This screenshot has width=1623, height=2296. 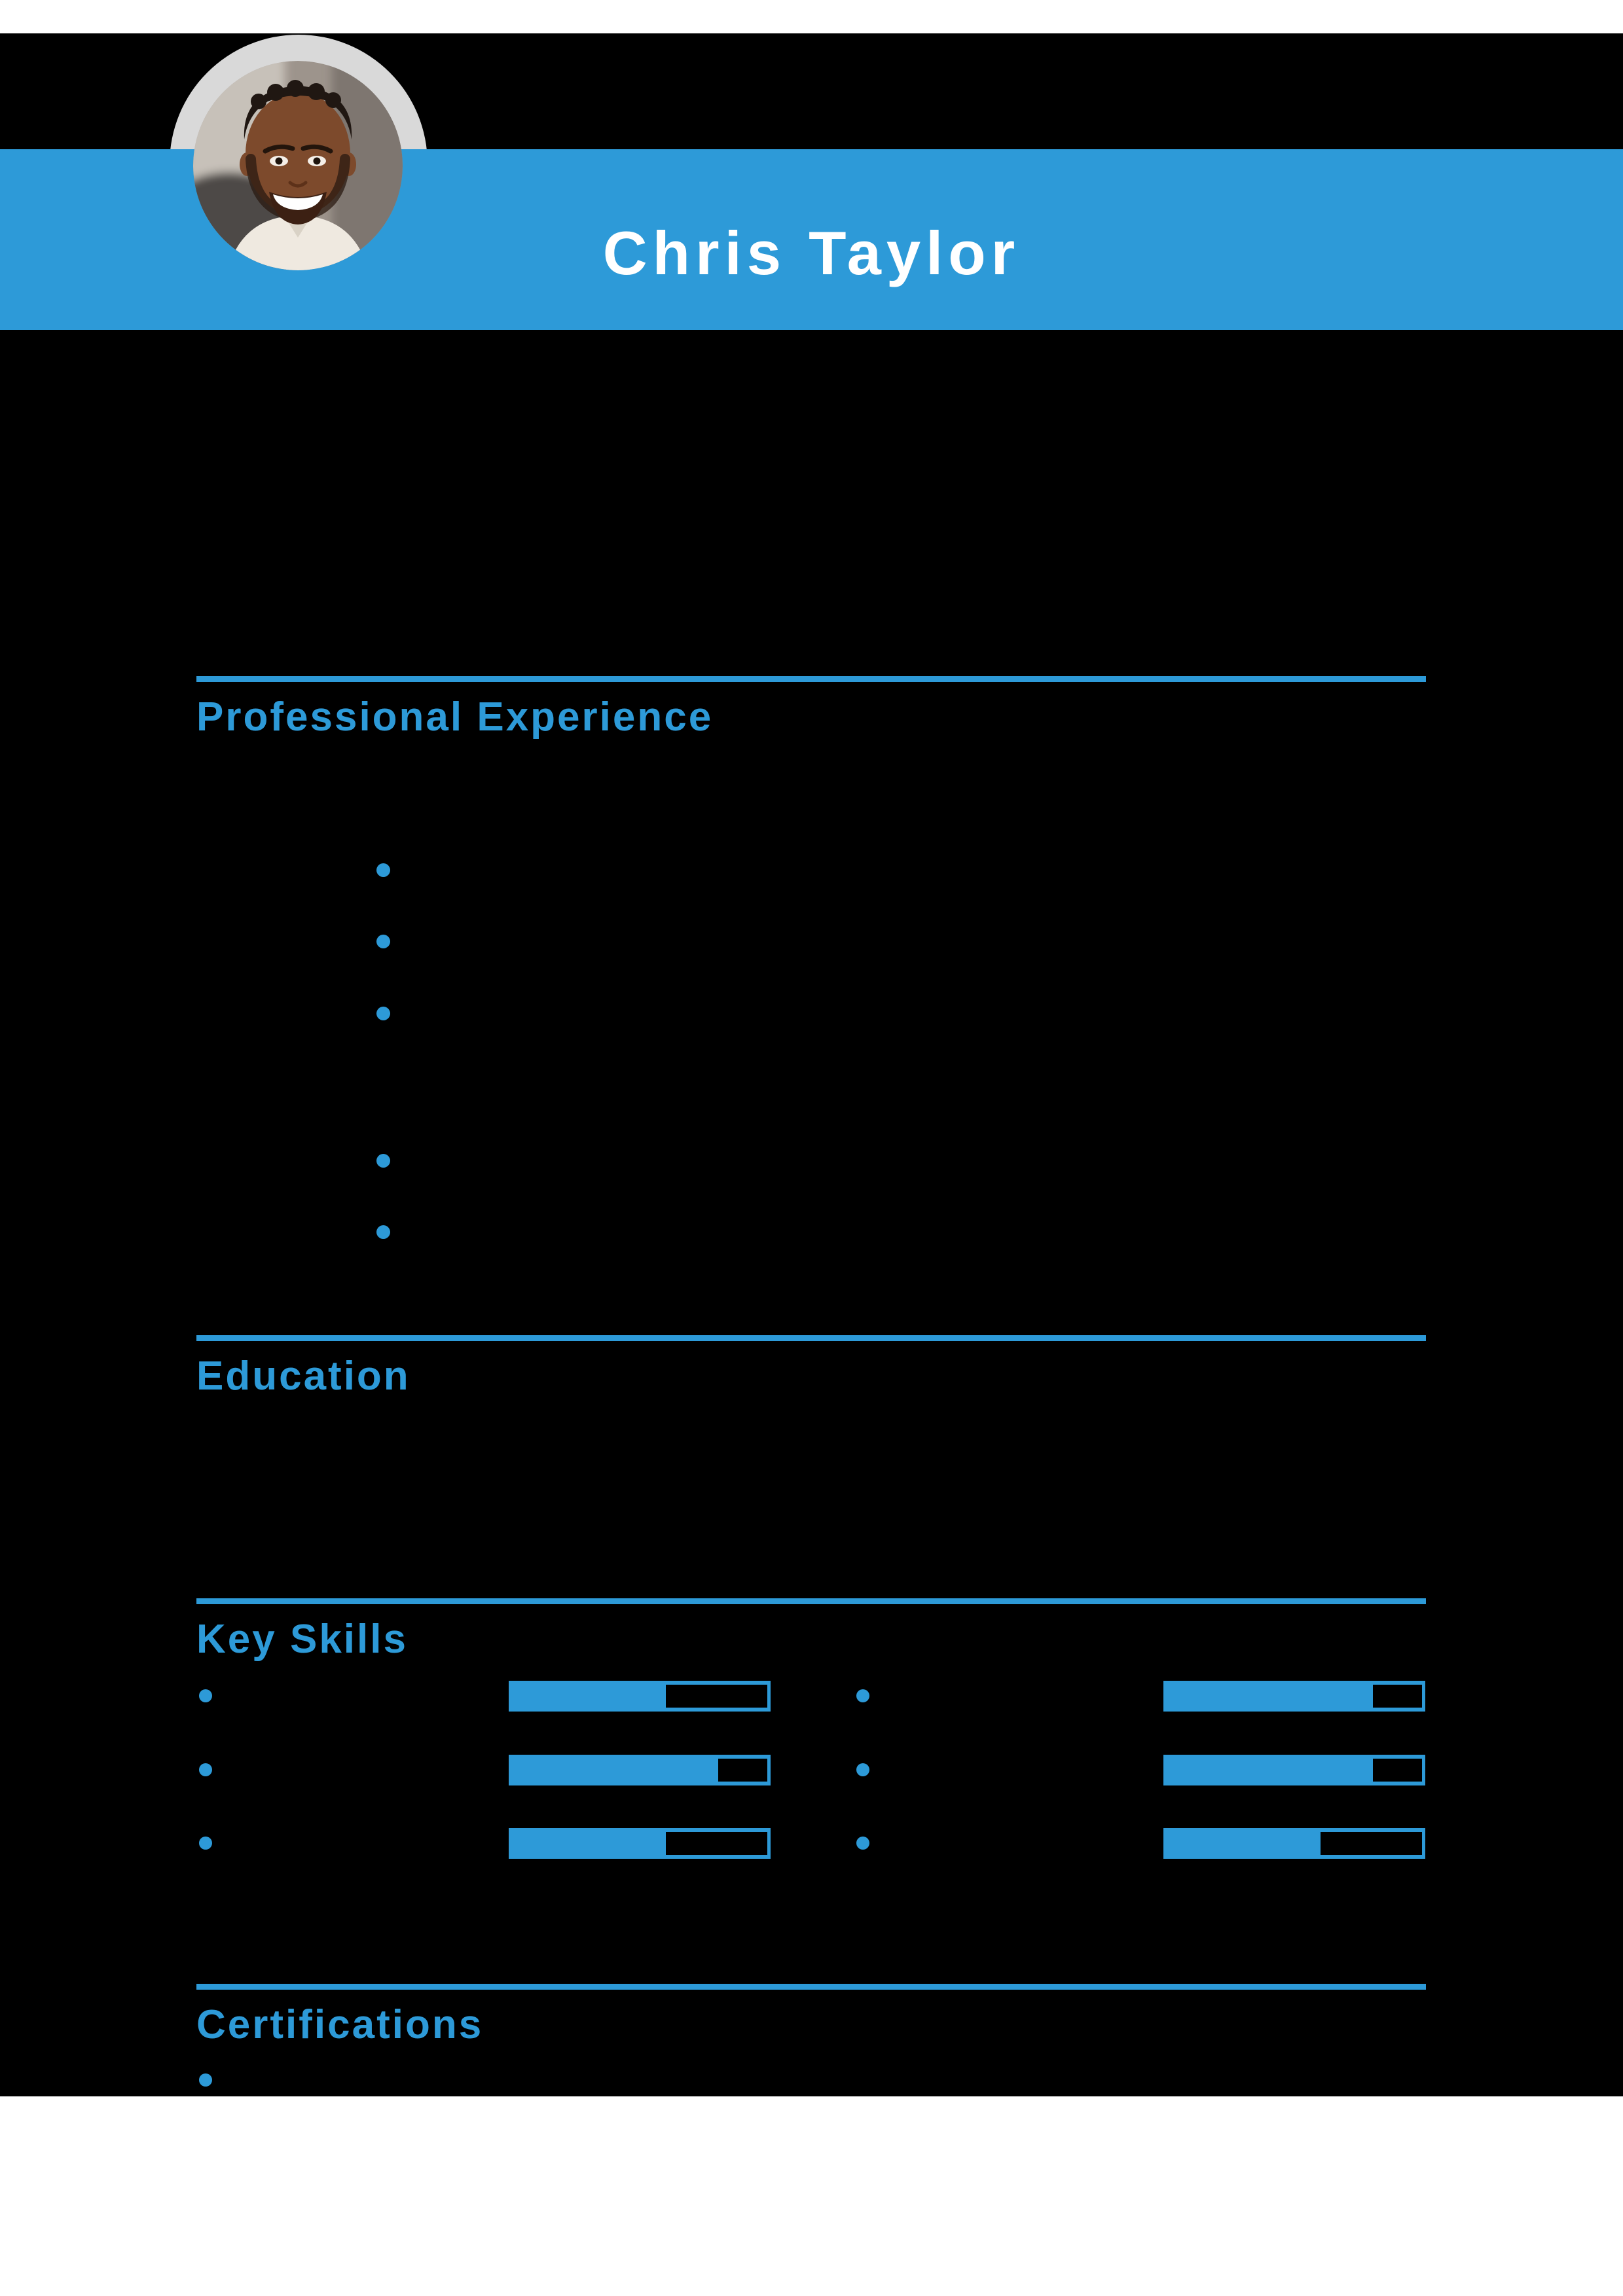 What do you see at coordinates (303, 1376) in the screenshot?
I see `section-title-education: Education` at bounding box center [303, 1376].